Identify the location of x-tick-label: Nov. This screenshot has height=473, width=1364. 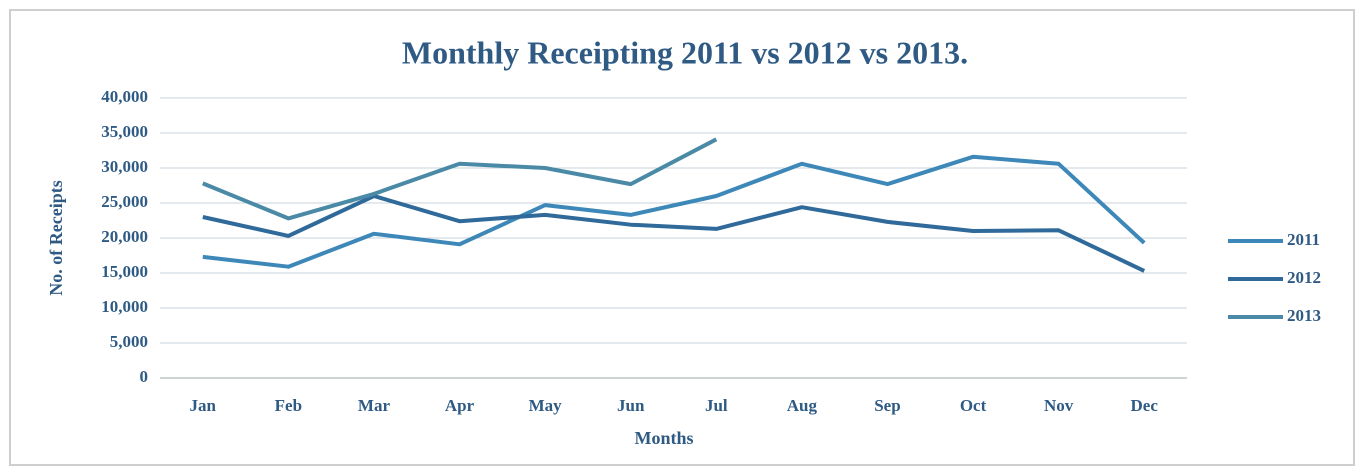
(1059, 405).